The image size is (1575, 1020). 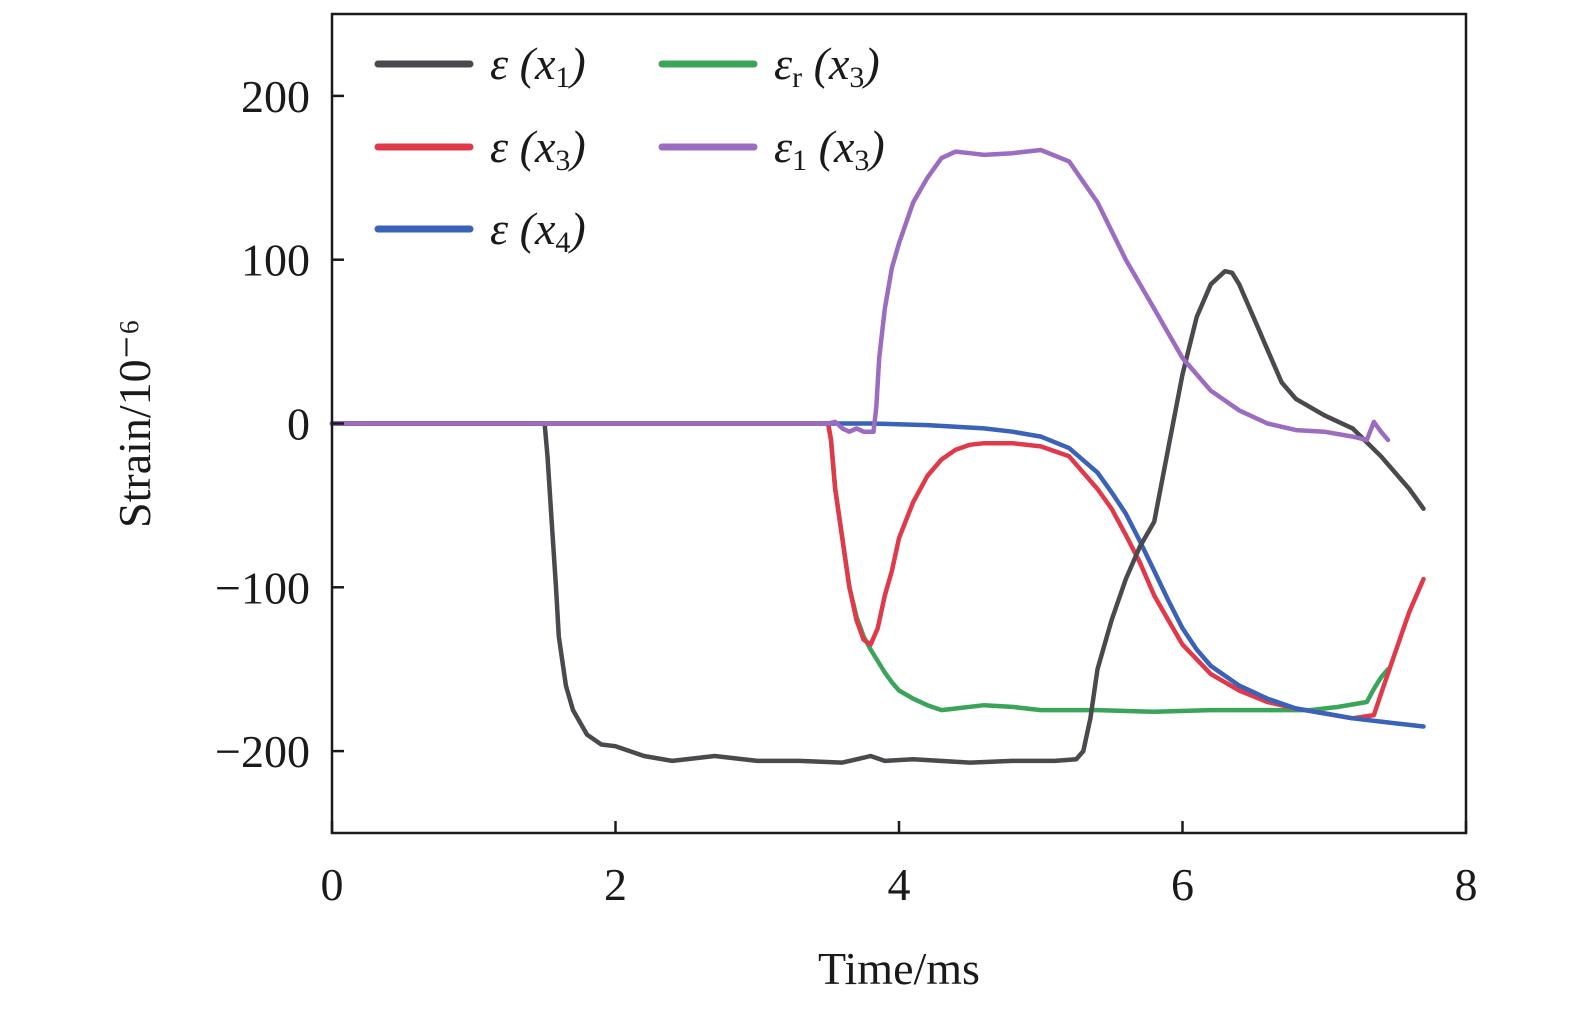 I want to click on x-tick-label: 0, so click(x=332, y=884).